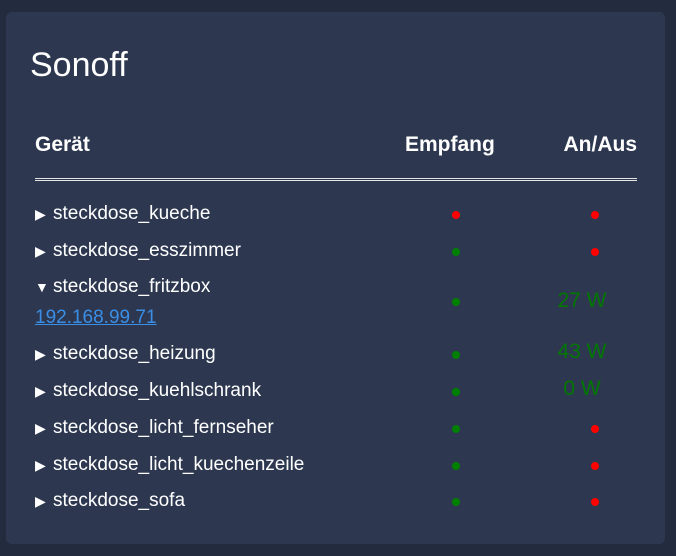 The width and height of the screenshot is (676, 556). I want to click on device-toggle: ▶ steckdose_heizung, so click(125, 354).